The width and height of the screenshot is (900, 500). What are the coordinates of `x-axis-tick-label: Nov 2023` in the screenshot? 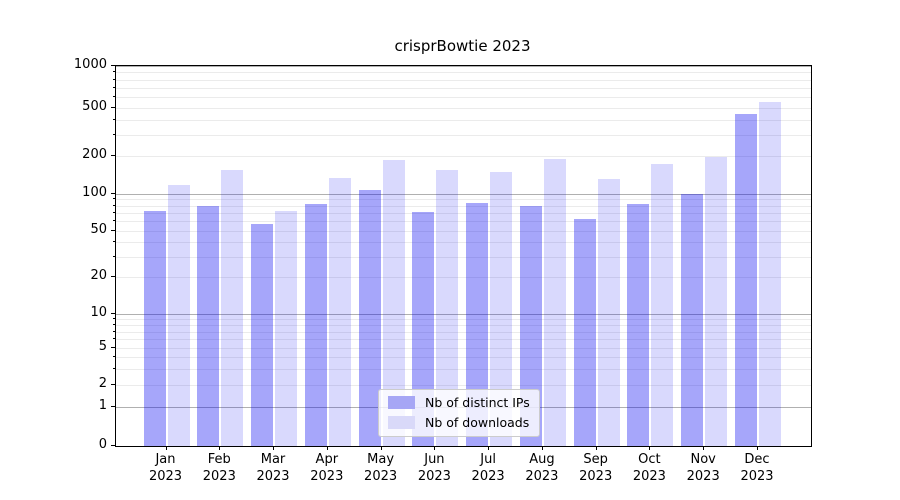 It's located at (703, 468).